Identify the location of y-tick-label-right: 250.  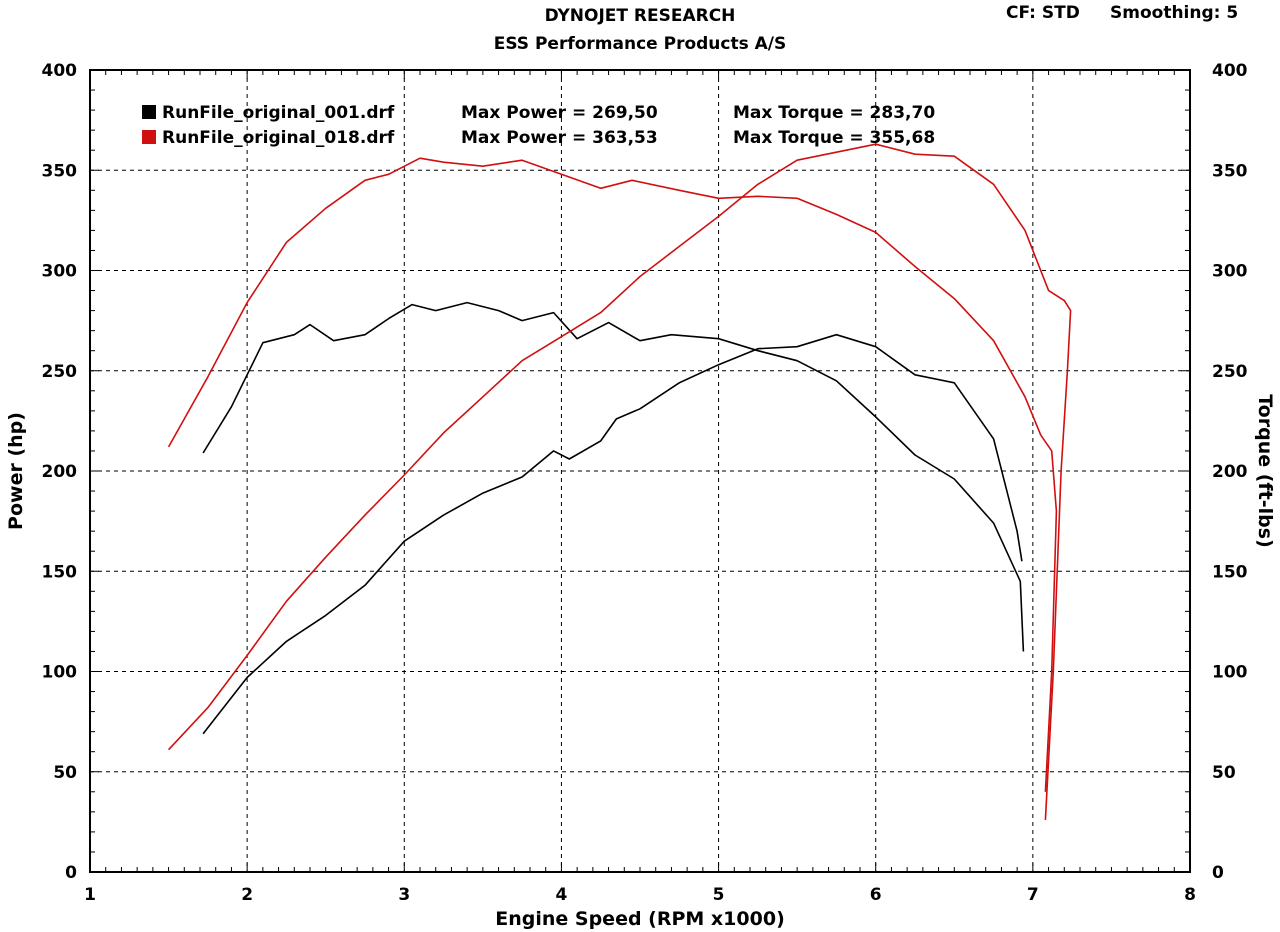
(1230, 372).